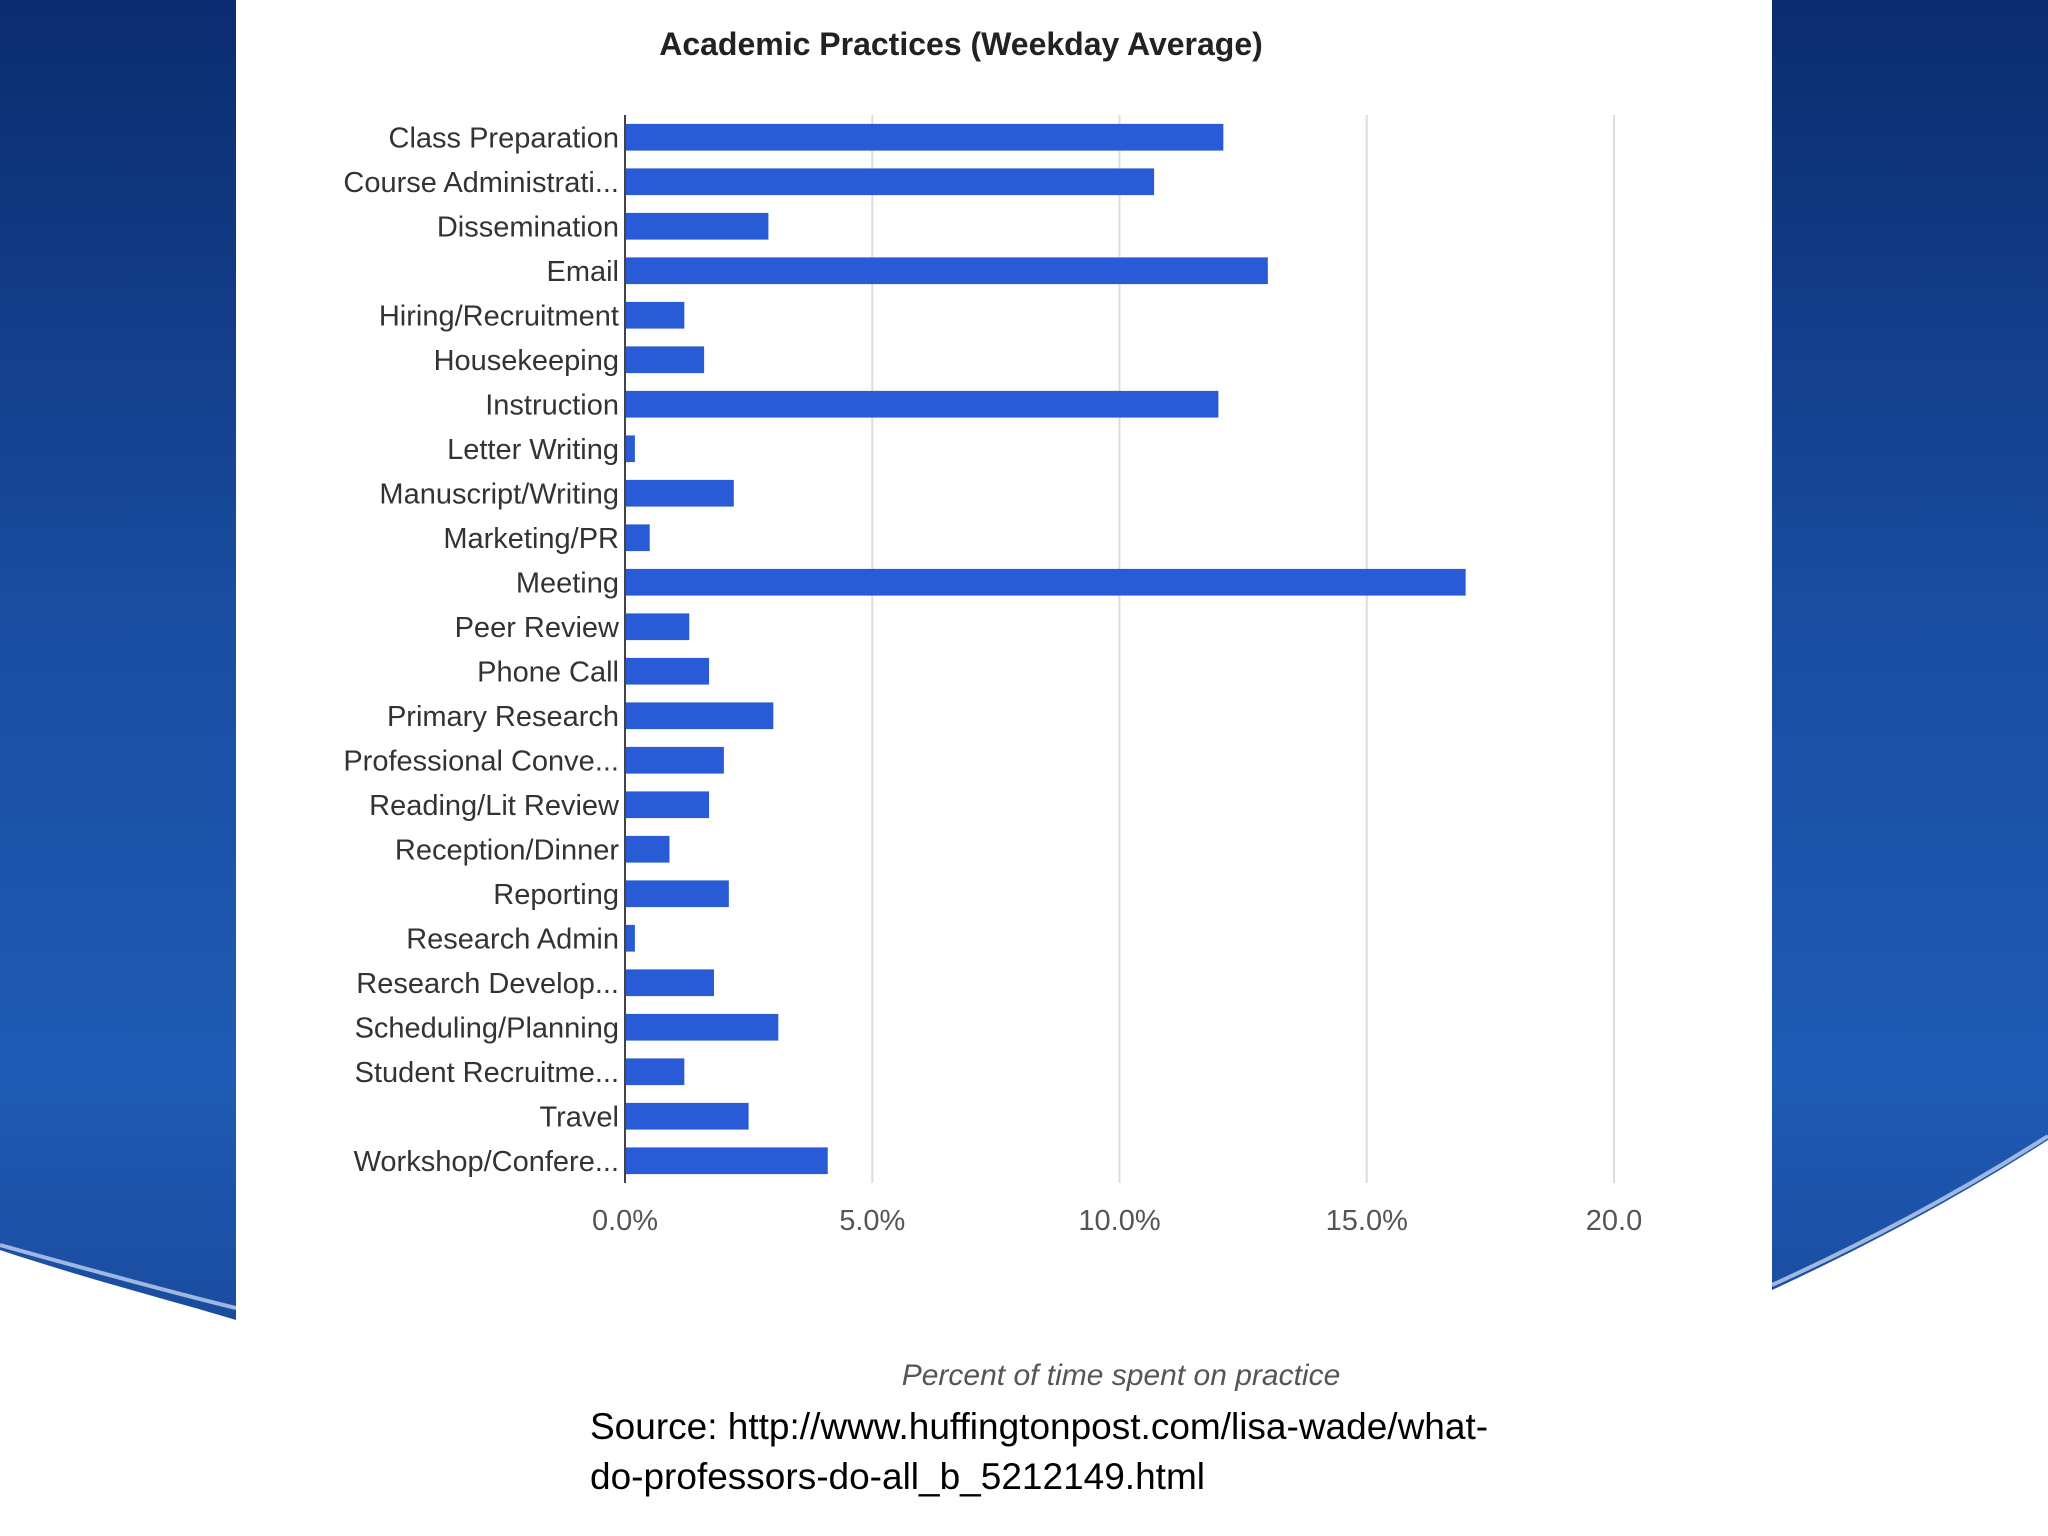  I want to click on category-label: Letter Writing, so click(533, 450).